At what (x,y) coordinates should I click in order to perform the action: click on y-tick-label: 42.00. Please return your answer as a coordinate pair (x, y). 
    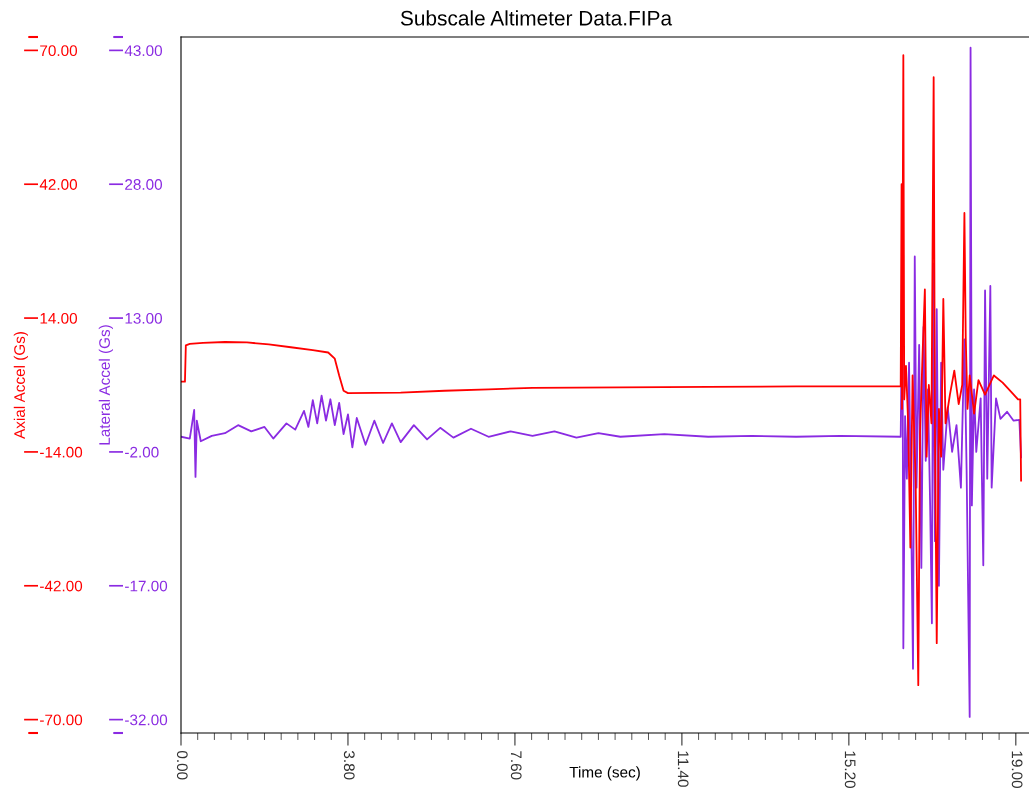
    Looking at the image, I should click on (58, 184).